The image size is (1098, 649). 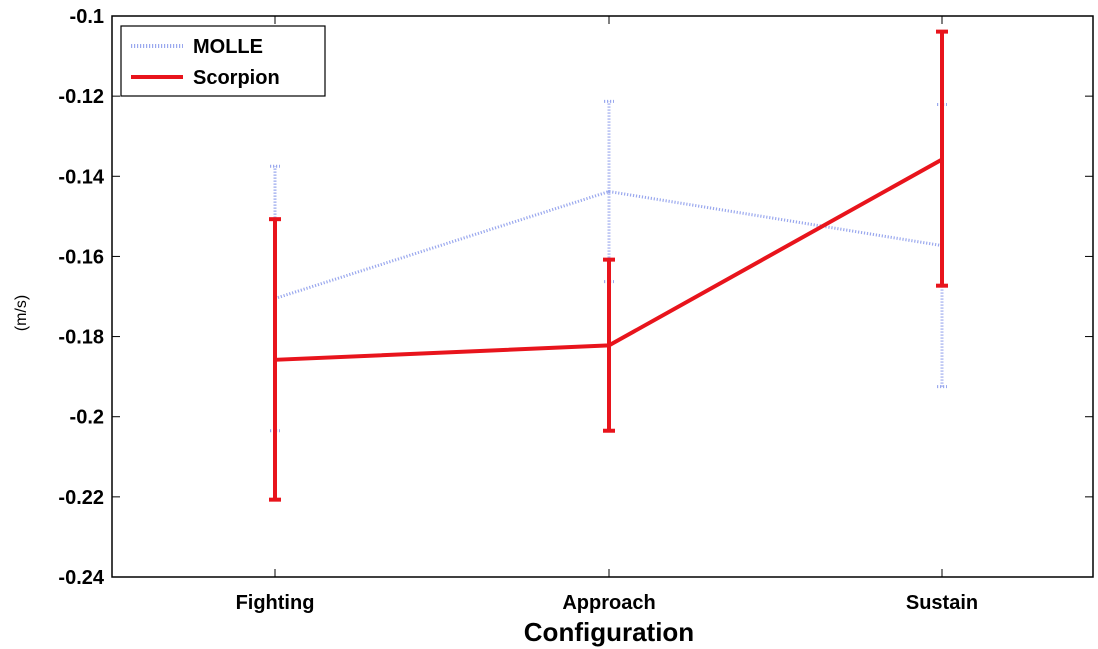 I want to click on legend: MOLLE Scorpion, so click(x=223, y=61).